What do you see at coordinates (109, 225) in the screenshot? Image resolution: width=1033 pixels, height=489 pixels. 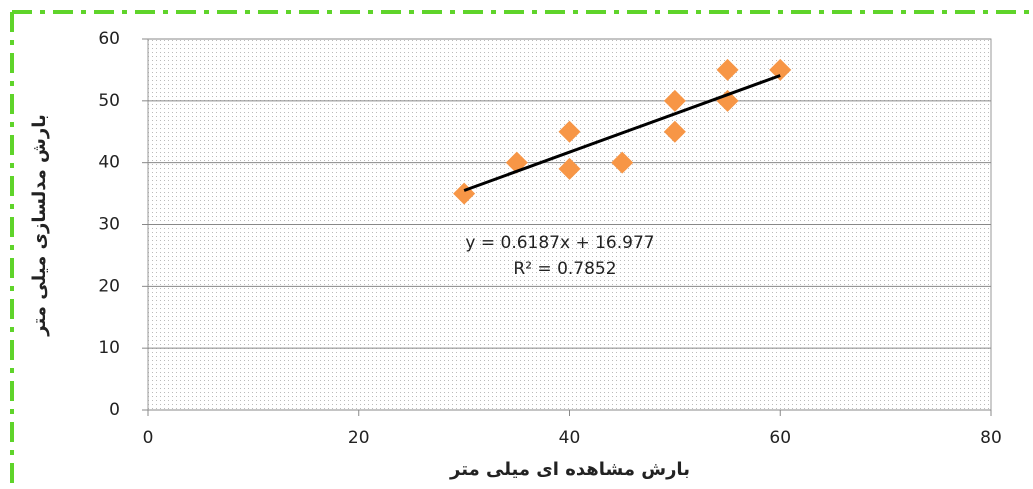 I see `y-tick-label: 30` at bounding box center [109, 225].